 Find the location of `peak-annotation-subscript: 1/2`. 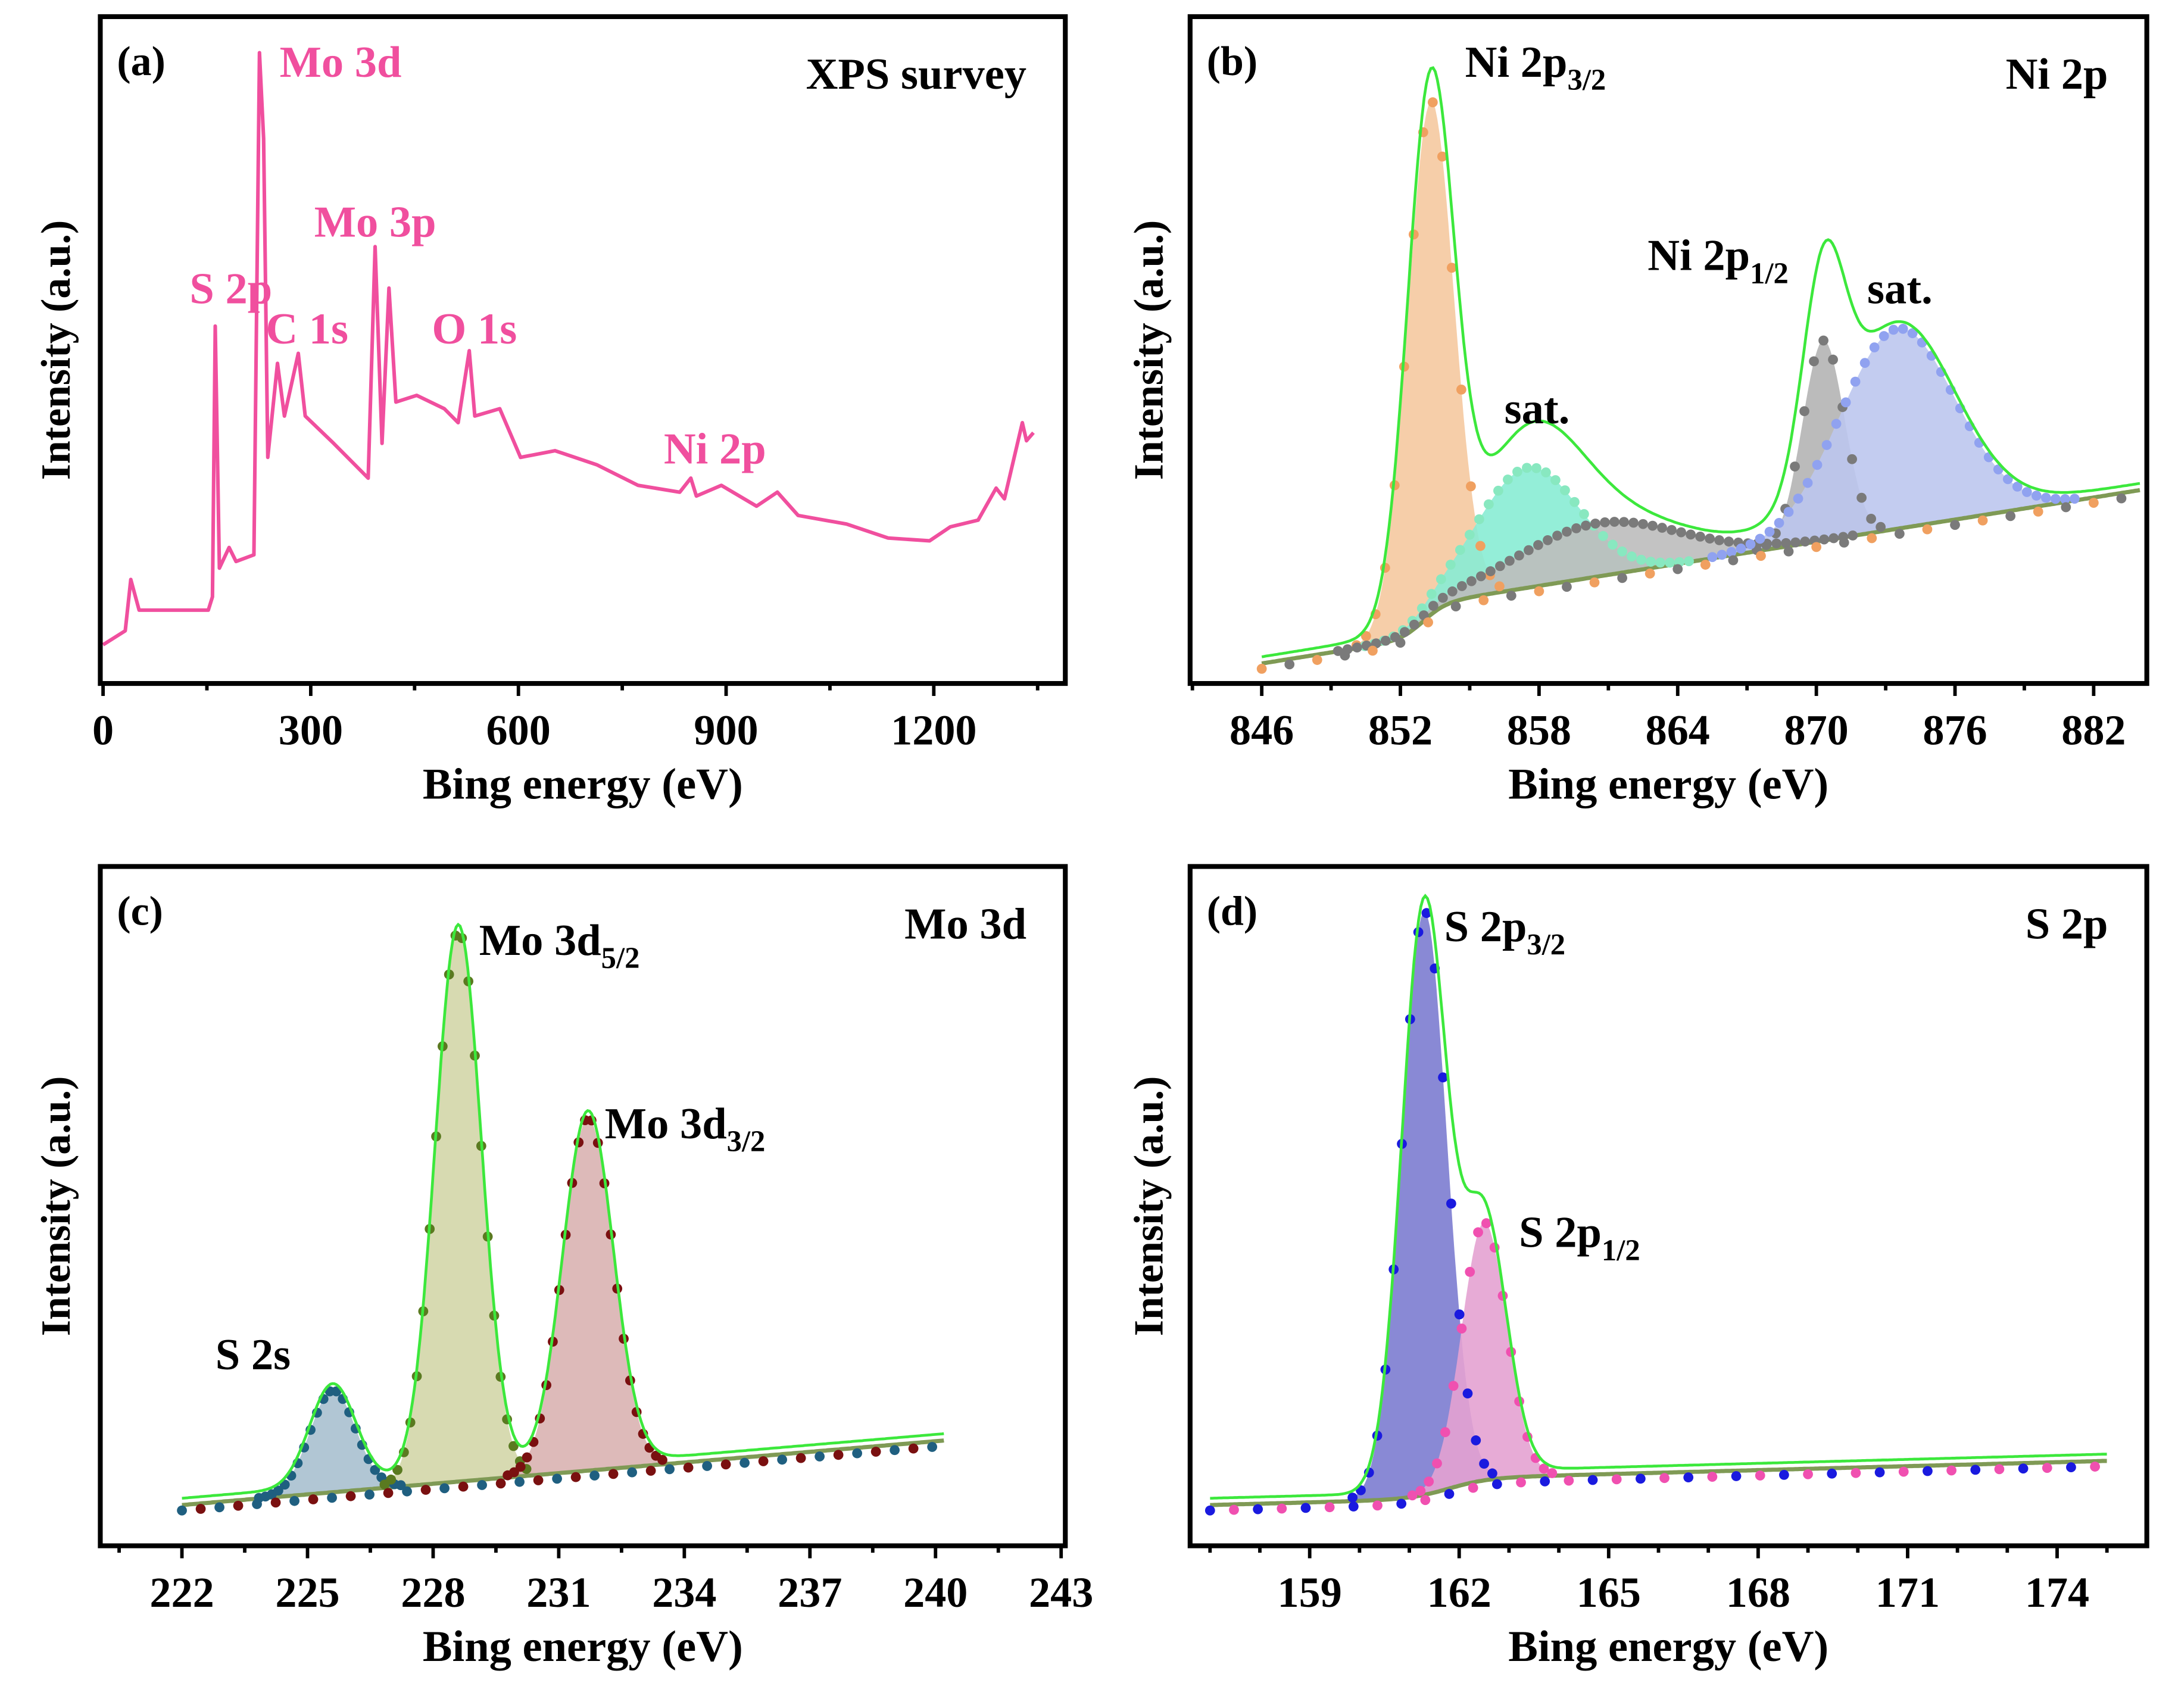

peak-annotation-subscript: 1/2 is located at coordinates (1769, 273).